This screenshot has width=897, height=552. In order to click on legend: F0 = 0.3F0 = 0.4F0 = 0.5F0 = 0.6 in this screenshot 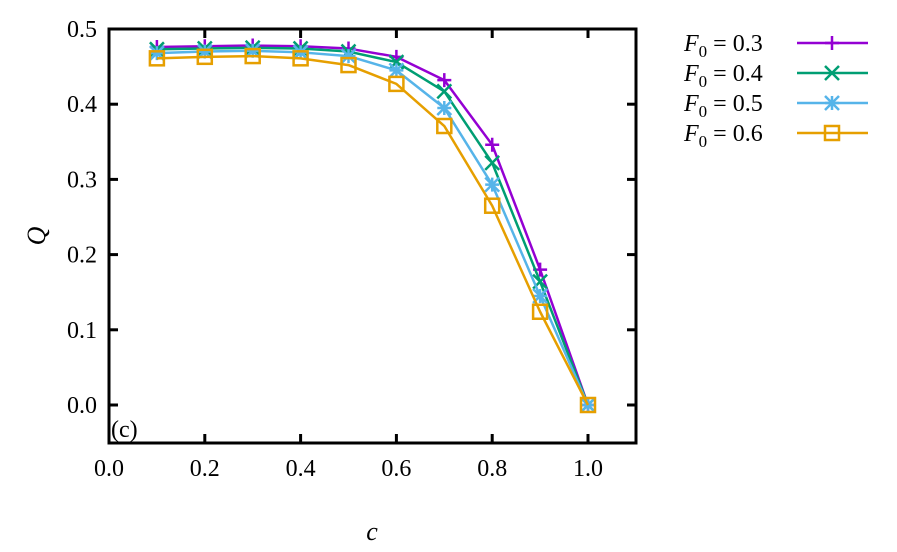, I will do `click(775, 91)`.